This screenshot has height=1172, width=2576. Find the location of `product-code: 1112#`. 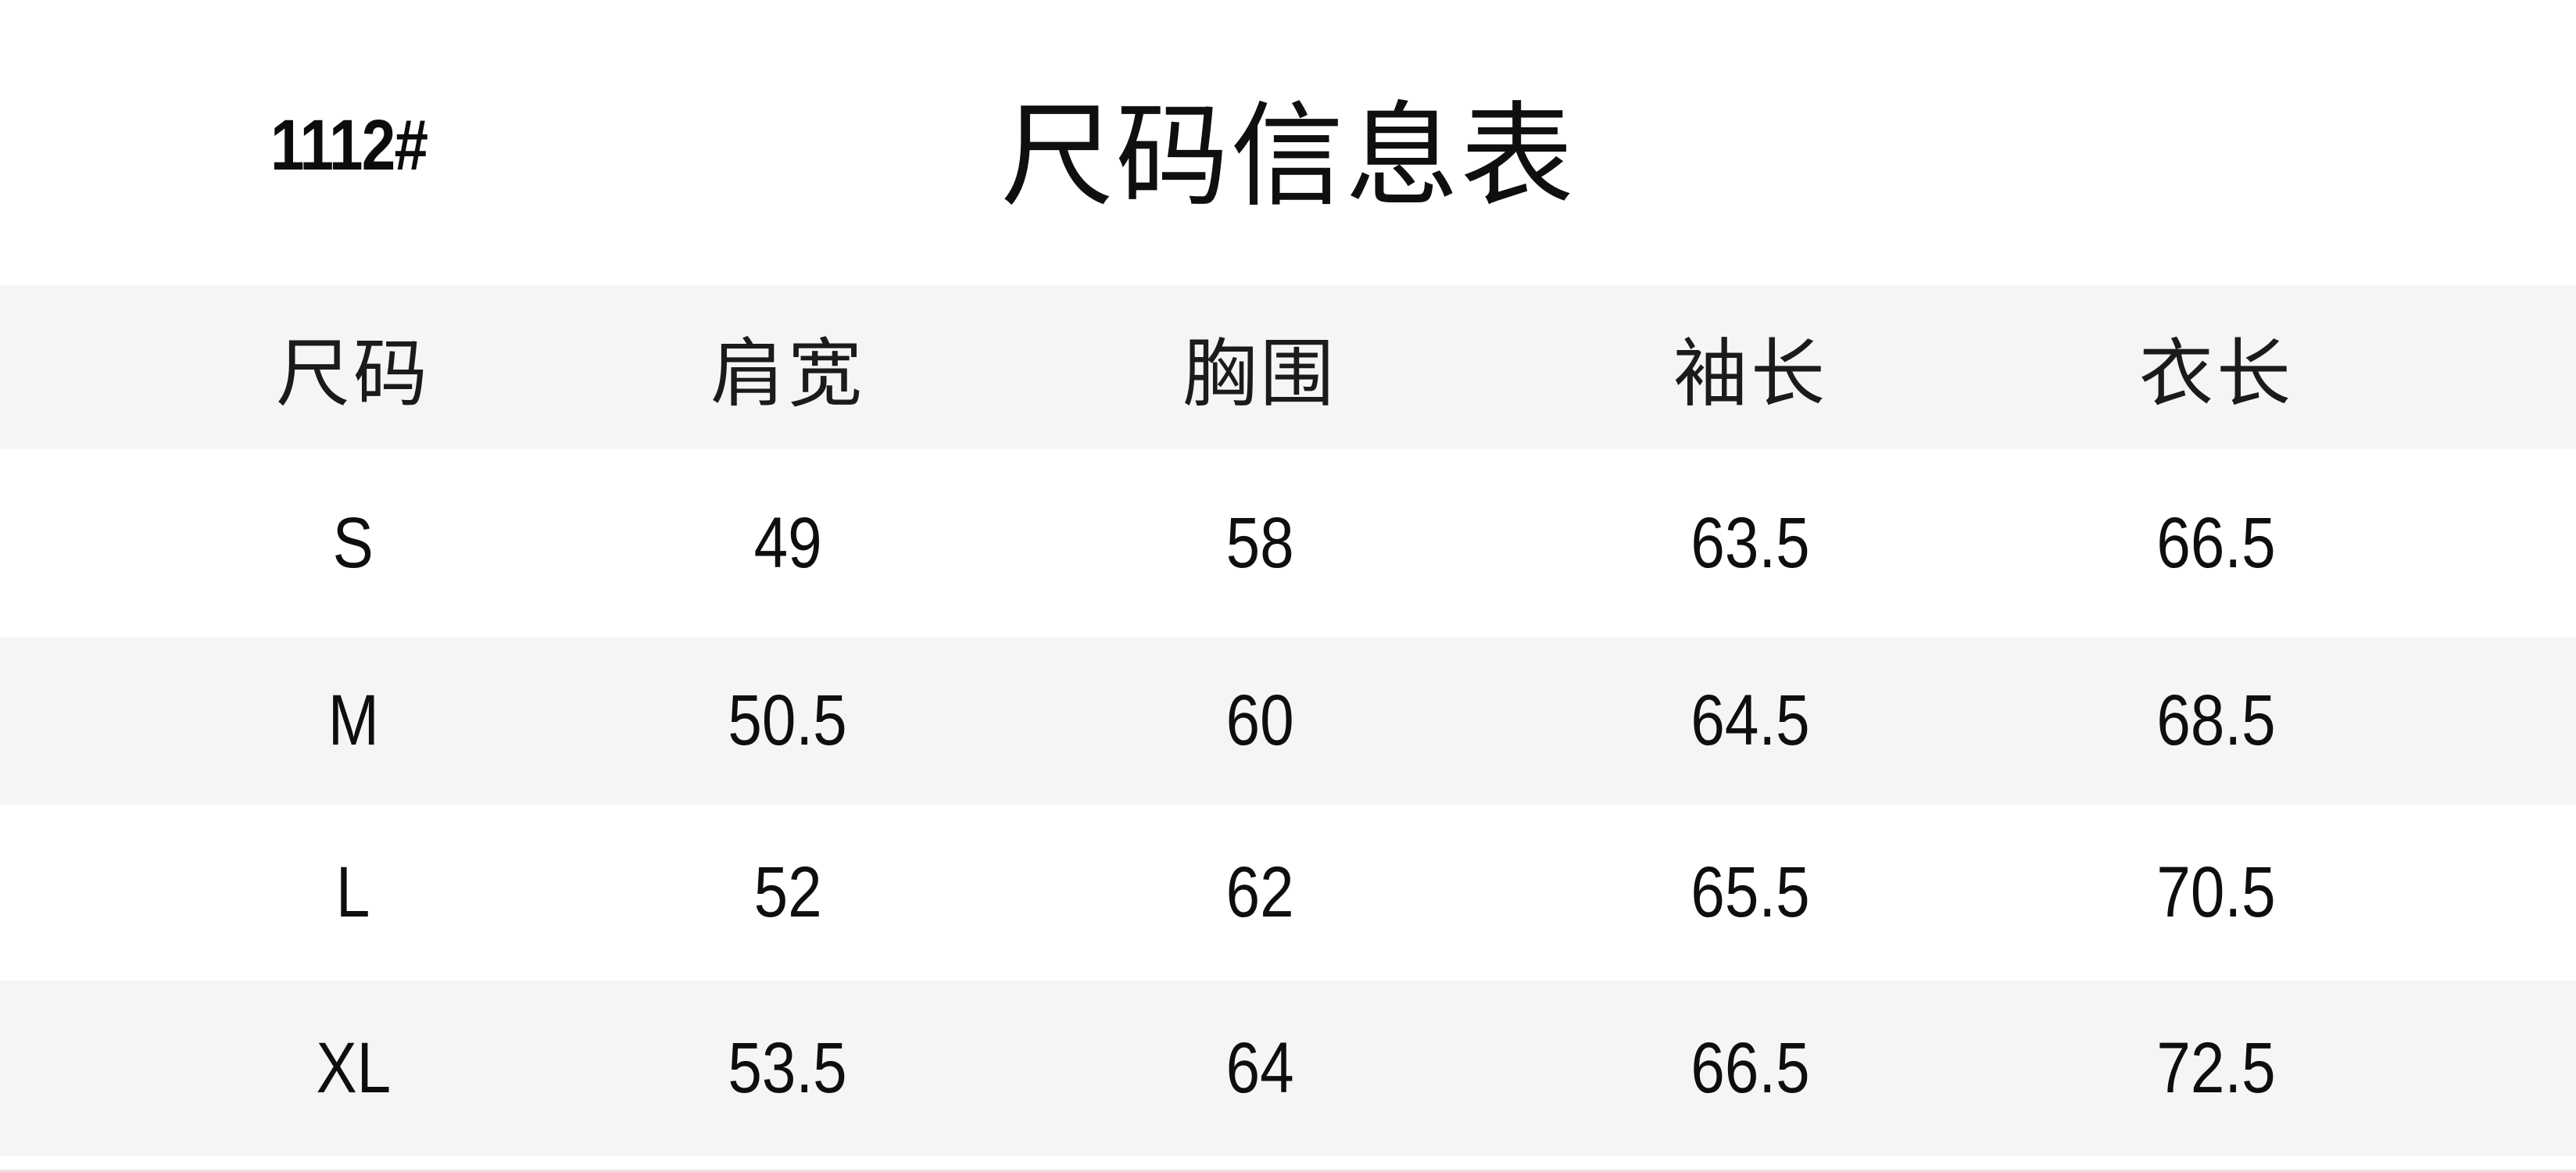

product-code: 1112# is located at coordinates (362, 145).